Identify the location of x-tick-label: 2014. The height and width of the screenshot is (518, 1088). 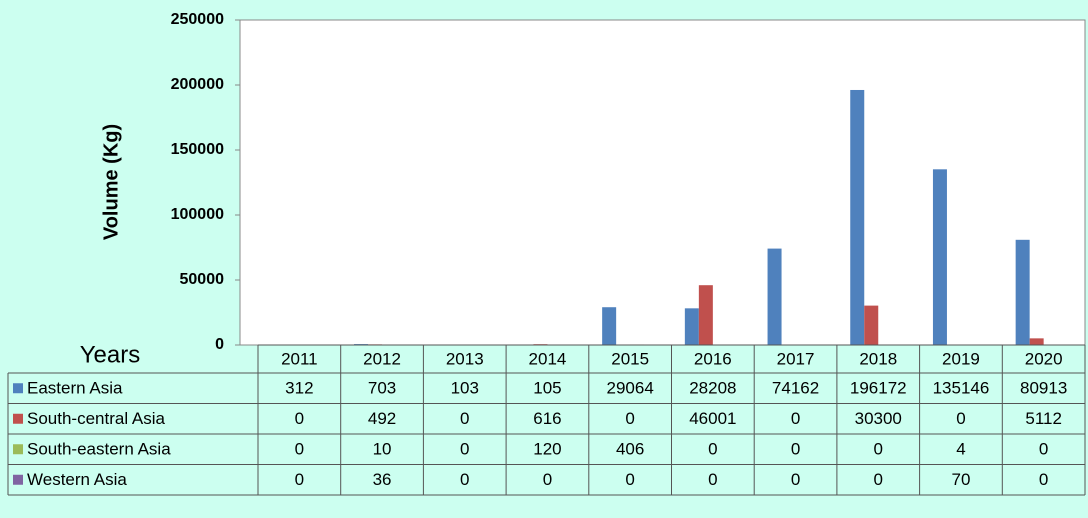
(548, 358).